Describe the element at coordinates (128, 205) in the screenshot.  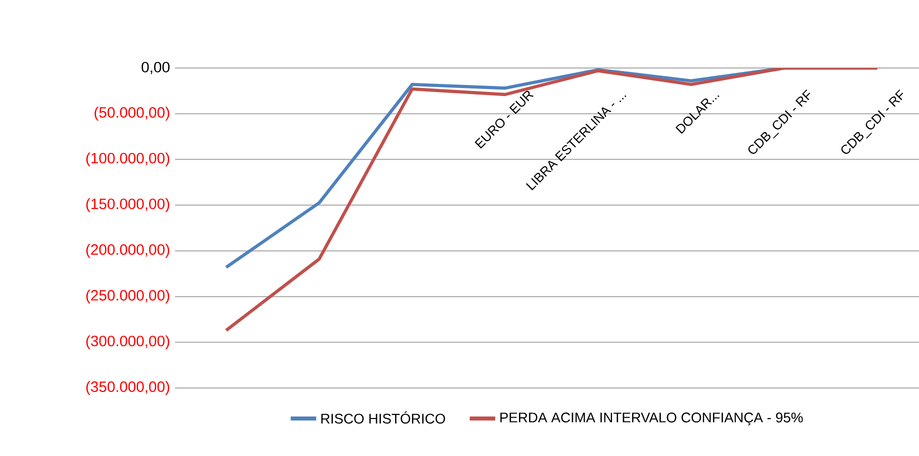
I see `y-tick-label: (150.000,00)` at that location.